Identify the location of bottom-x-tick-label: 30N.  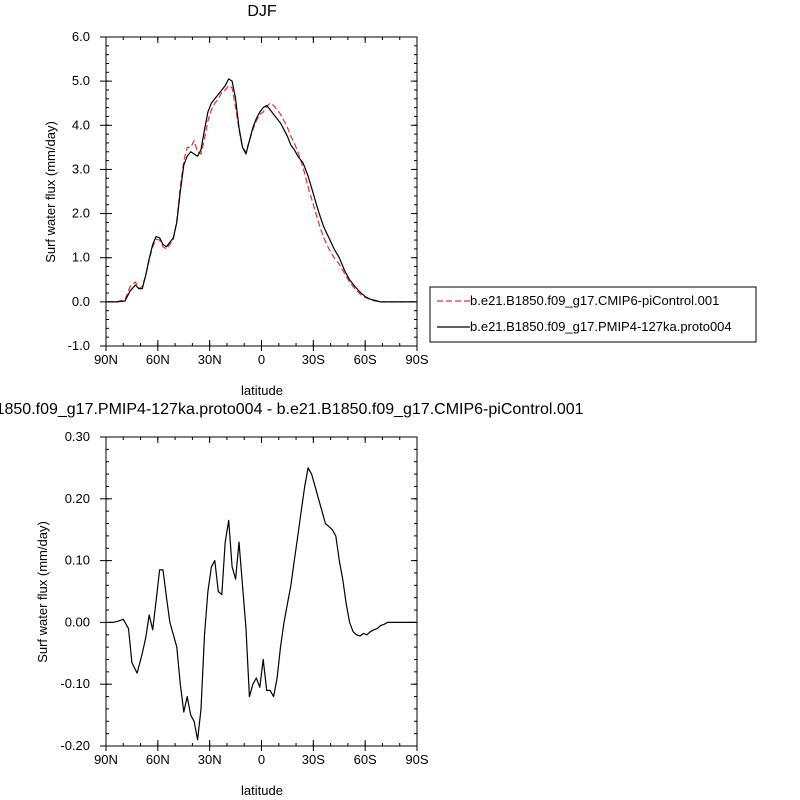
(210, 759).